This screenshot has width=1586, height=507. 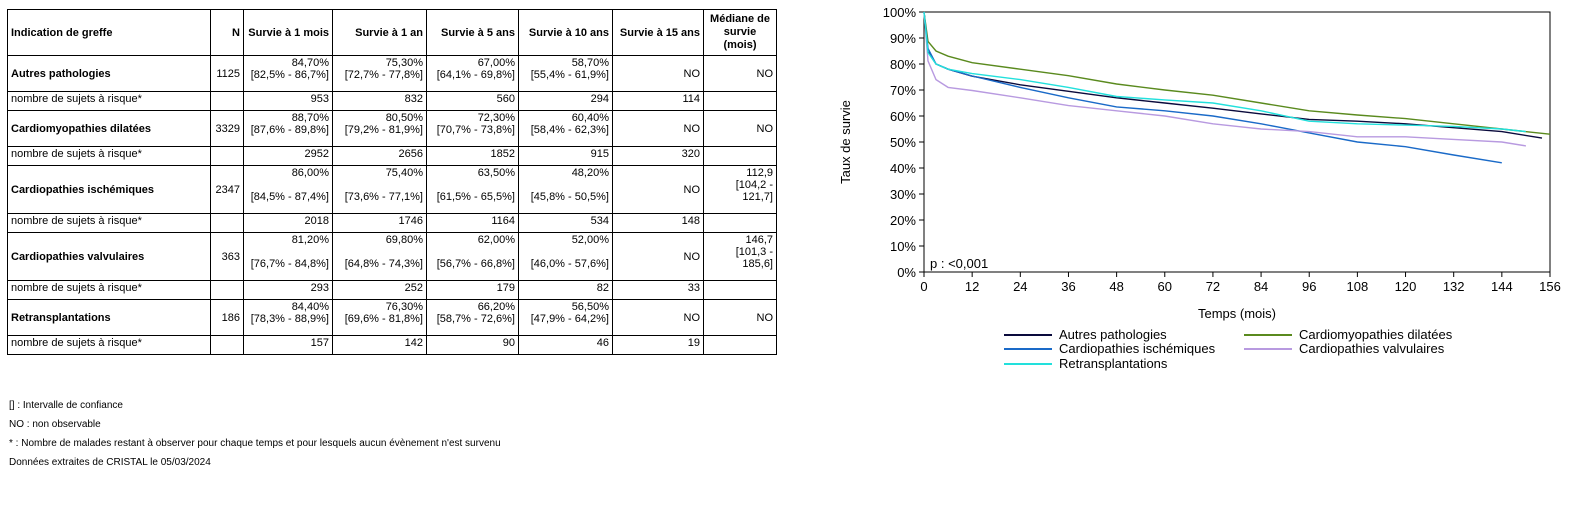 I want to click on survival-cell: 88,70% [87,6% - 89,8%], so click(x=288, y=128).